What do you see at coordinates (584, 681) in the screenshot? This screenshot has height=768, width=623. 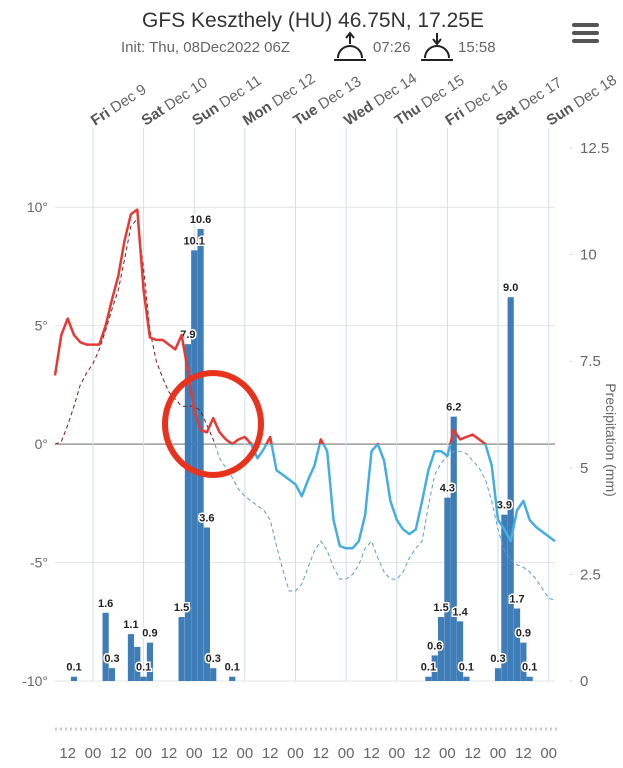 I see `y2-tick-label: 0` at bounding box center [584, 681].